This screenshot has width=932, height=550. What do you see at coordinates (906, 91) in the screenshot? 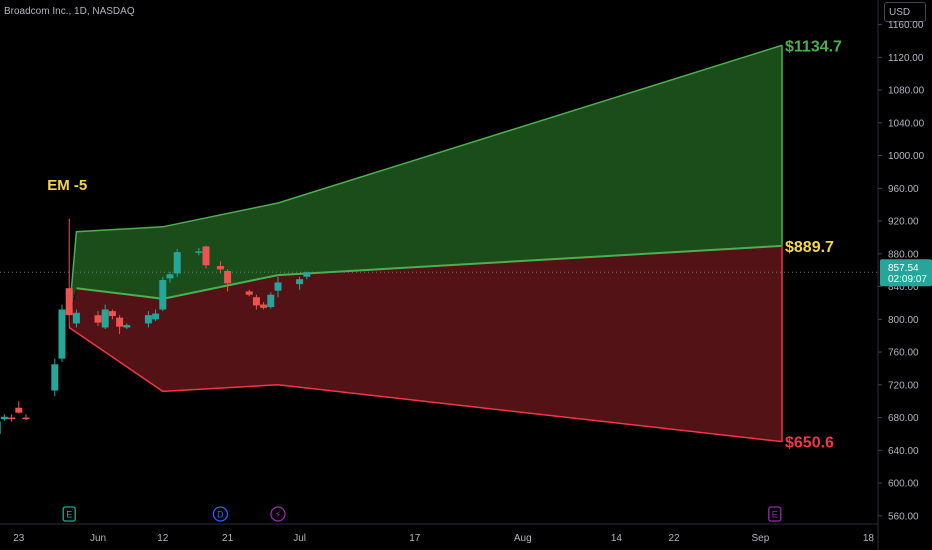
I see `y-tick-label: 1080.00` at bounding box center [906, 91].